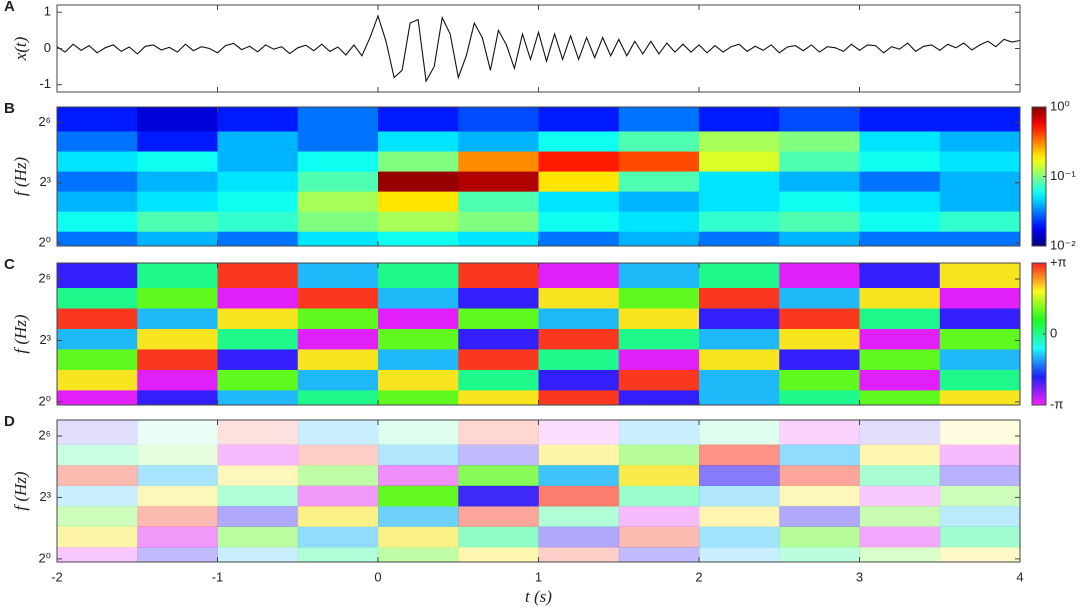 The width and height of the screenshot is (1084, 611). Describe the element at coordinates (45, 83) in the screenshot. I see `y-tick-label: -1` at that location.